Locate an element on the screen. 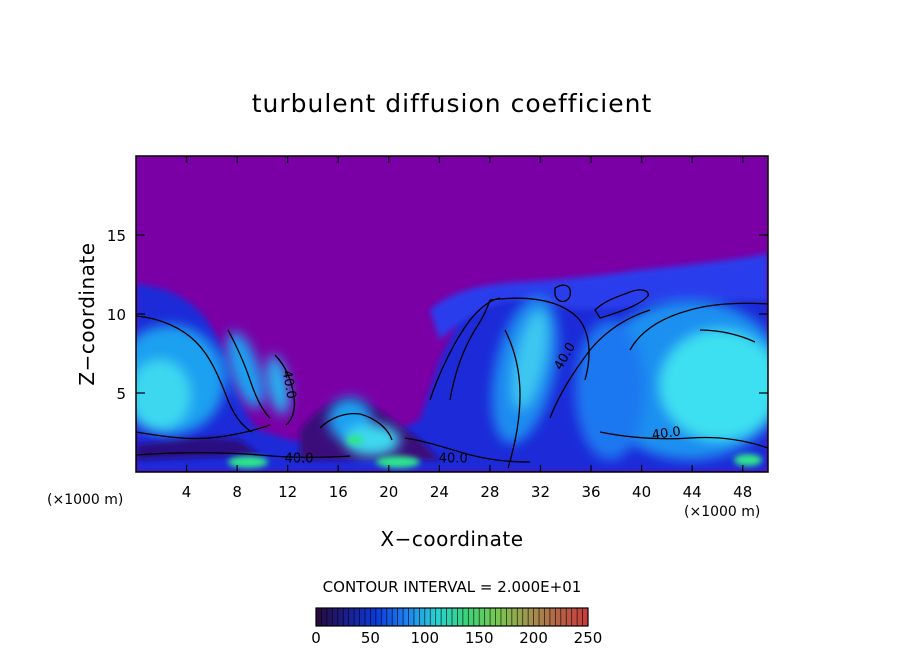 The image size is (904, 654). x-tick-label: 16 is located at coordinates (338, 492).